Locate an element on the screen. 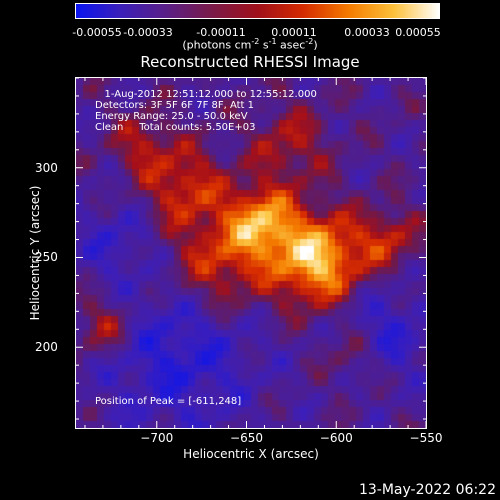 This screenshot has height=500, width=500. colorbar-tick-label: 0.00055 is located at coordinates (418, 32).